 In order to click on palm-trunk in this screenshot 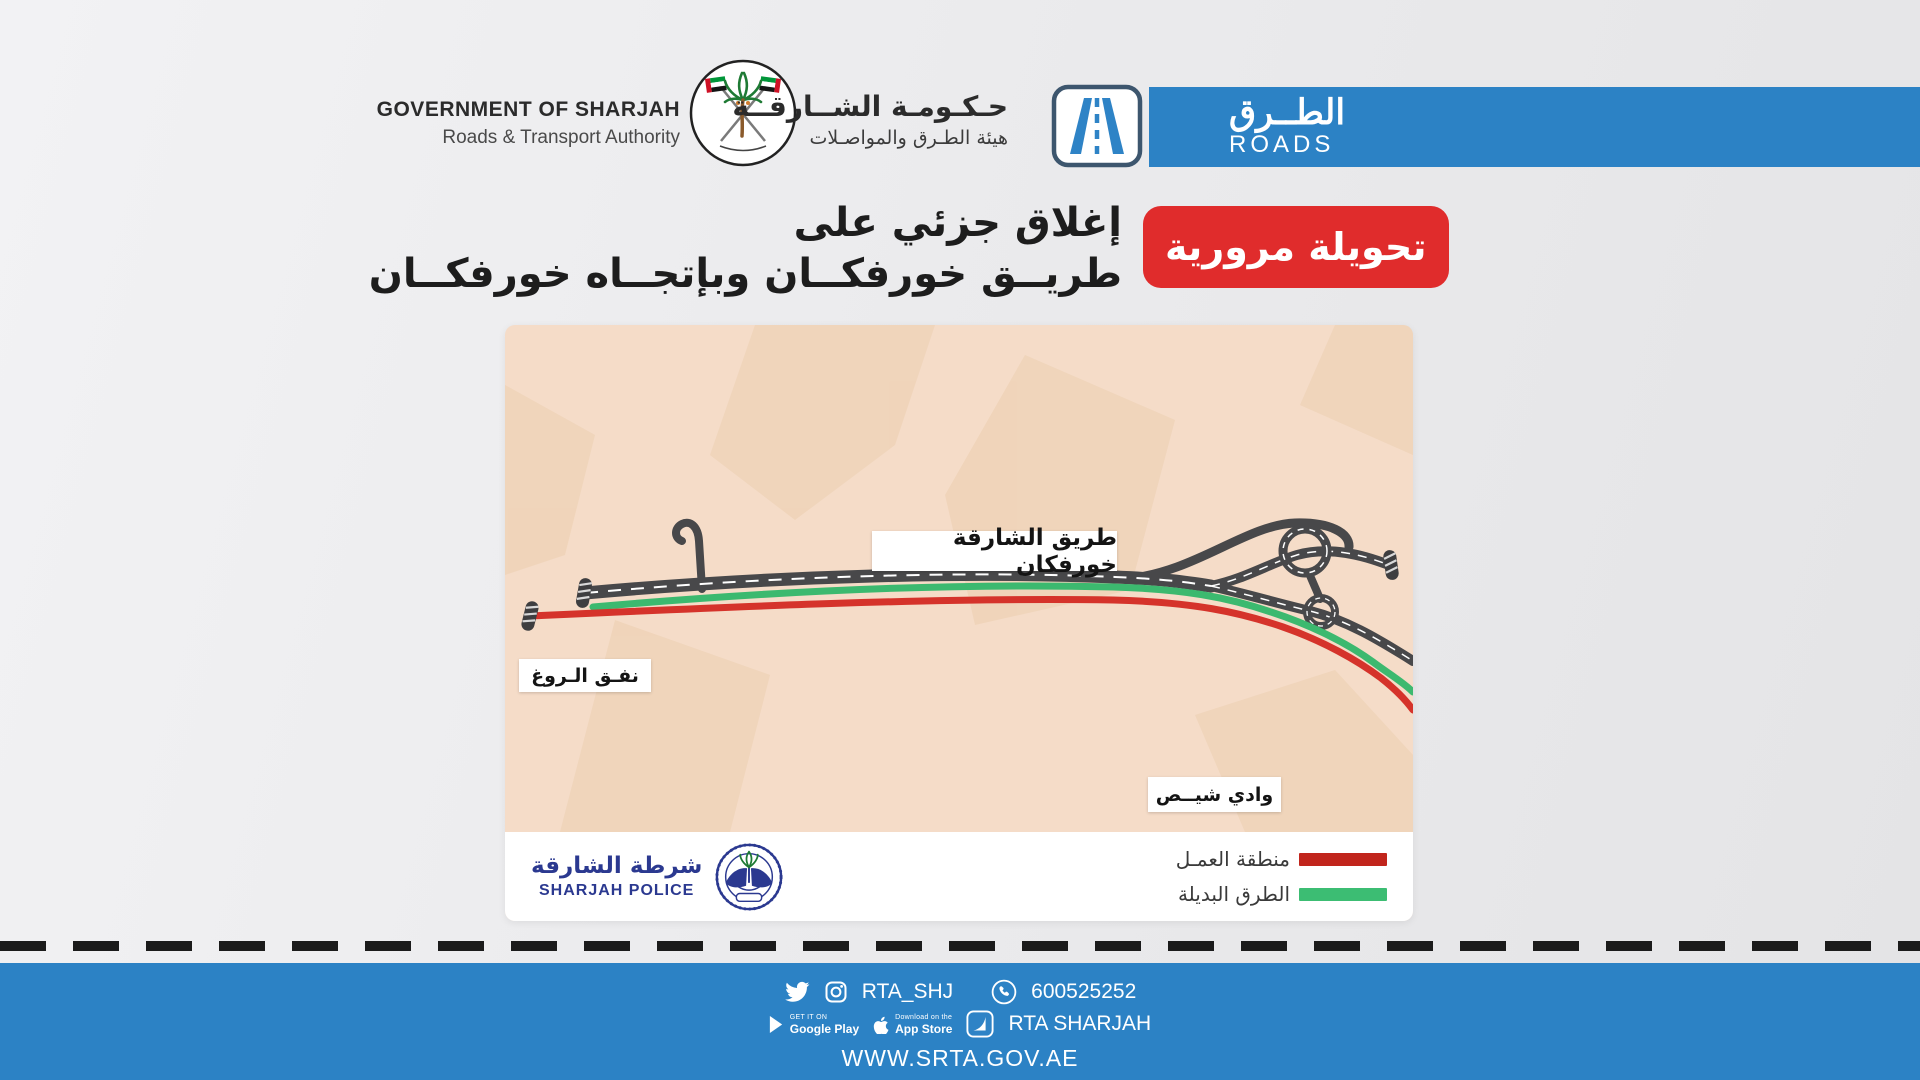, I will do `click(742, 118)`.